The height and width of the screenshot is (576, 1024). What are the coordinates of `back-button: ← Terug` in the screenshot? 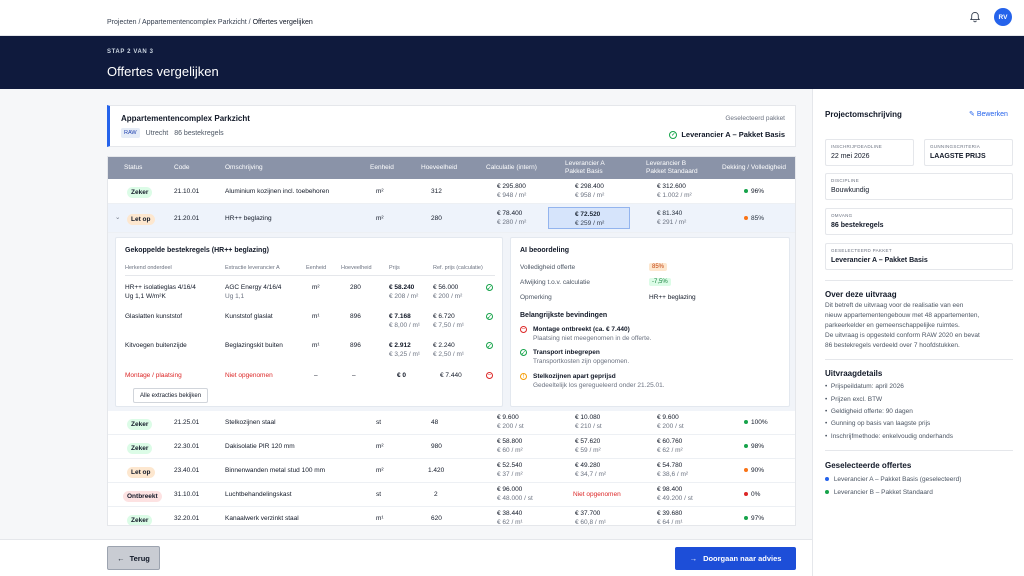 It's located at (133, 558).